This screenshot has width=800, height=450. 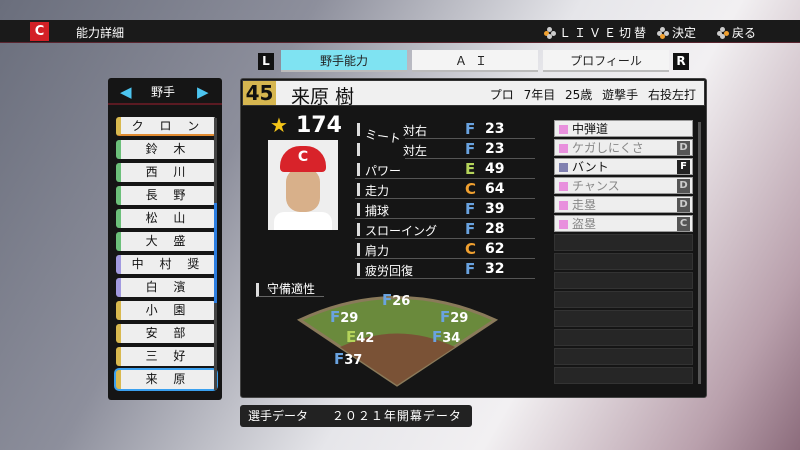 I want to click on ability-item: チャンス D, so click(x=623, y=185).